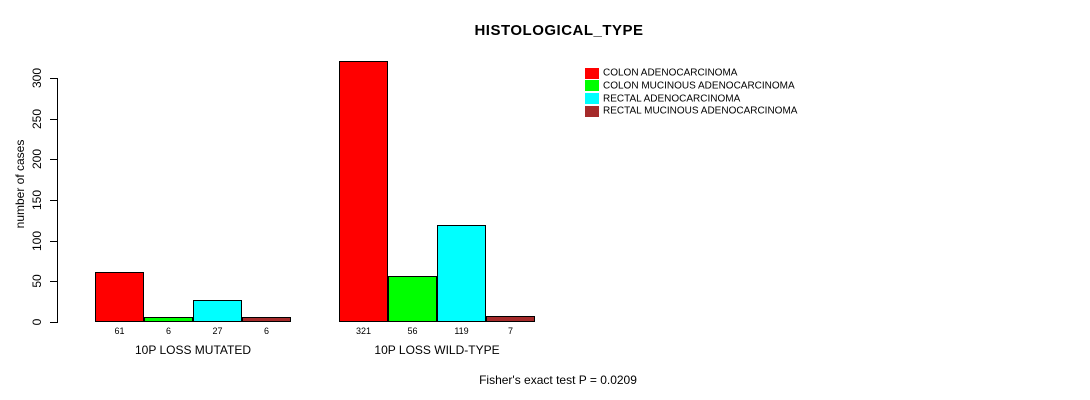  Describe the element at coordinates (699, 86) in the screenshot. I see `legend-label: COLON MUCINOUS ADENOCARCINOMA` at that location.